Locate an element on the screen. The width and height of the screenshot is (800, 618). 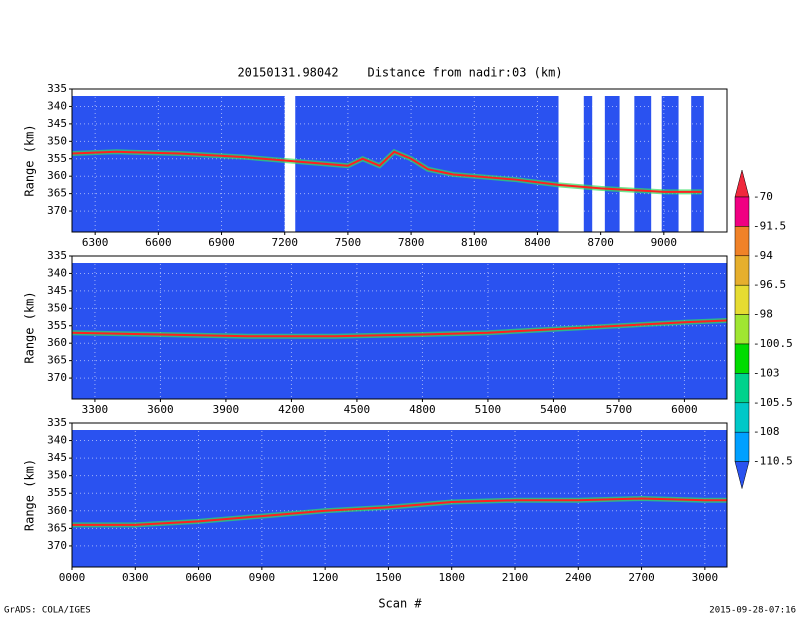
x-tick-label: 2400 is located at coordinates (578, 577).